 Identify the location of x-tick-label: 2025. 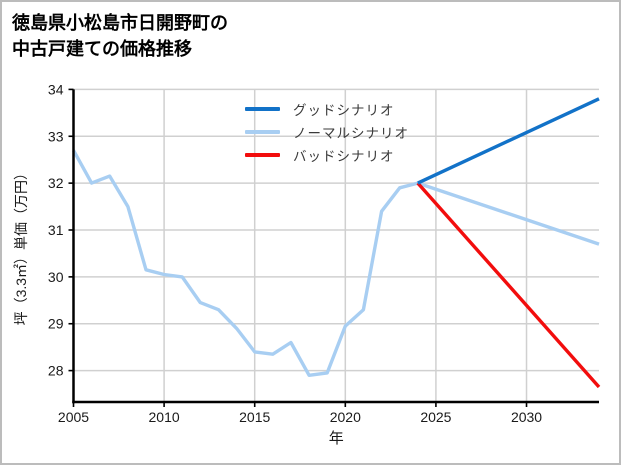
(435, 417).